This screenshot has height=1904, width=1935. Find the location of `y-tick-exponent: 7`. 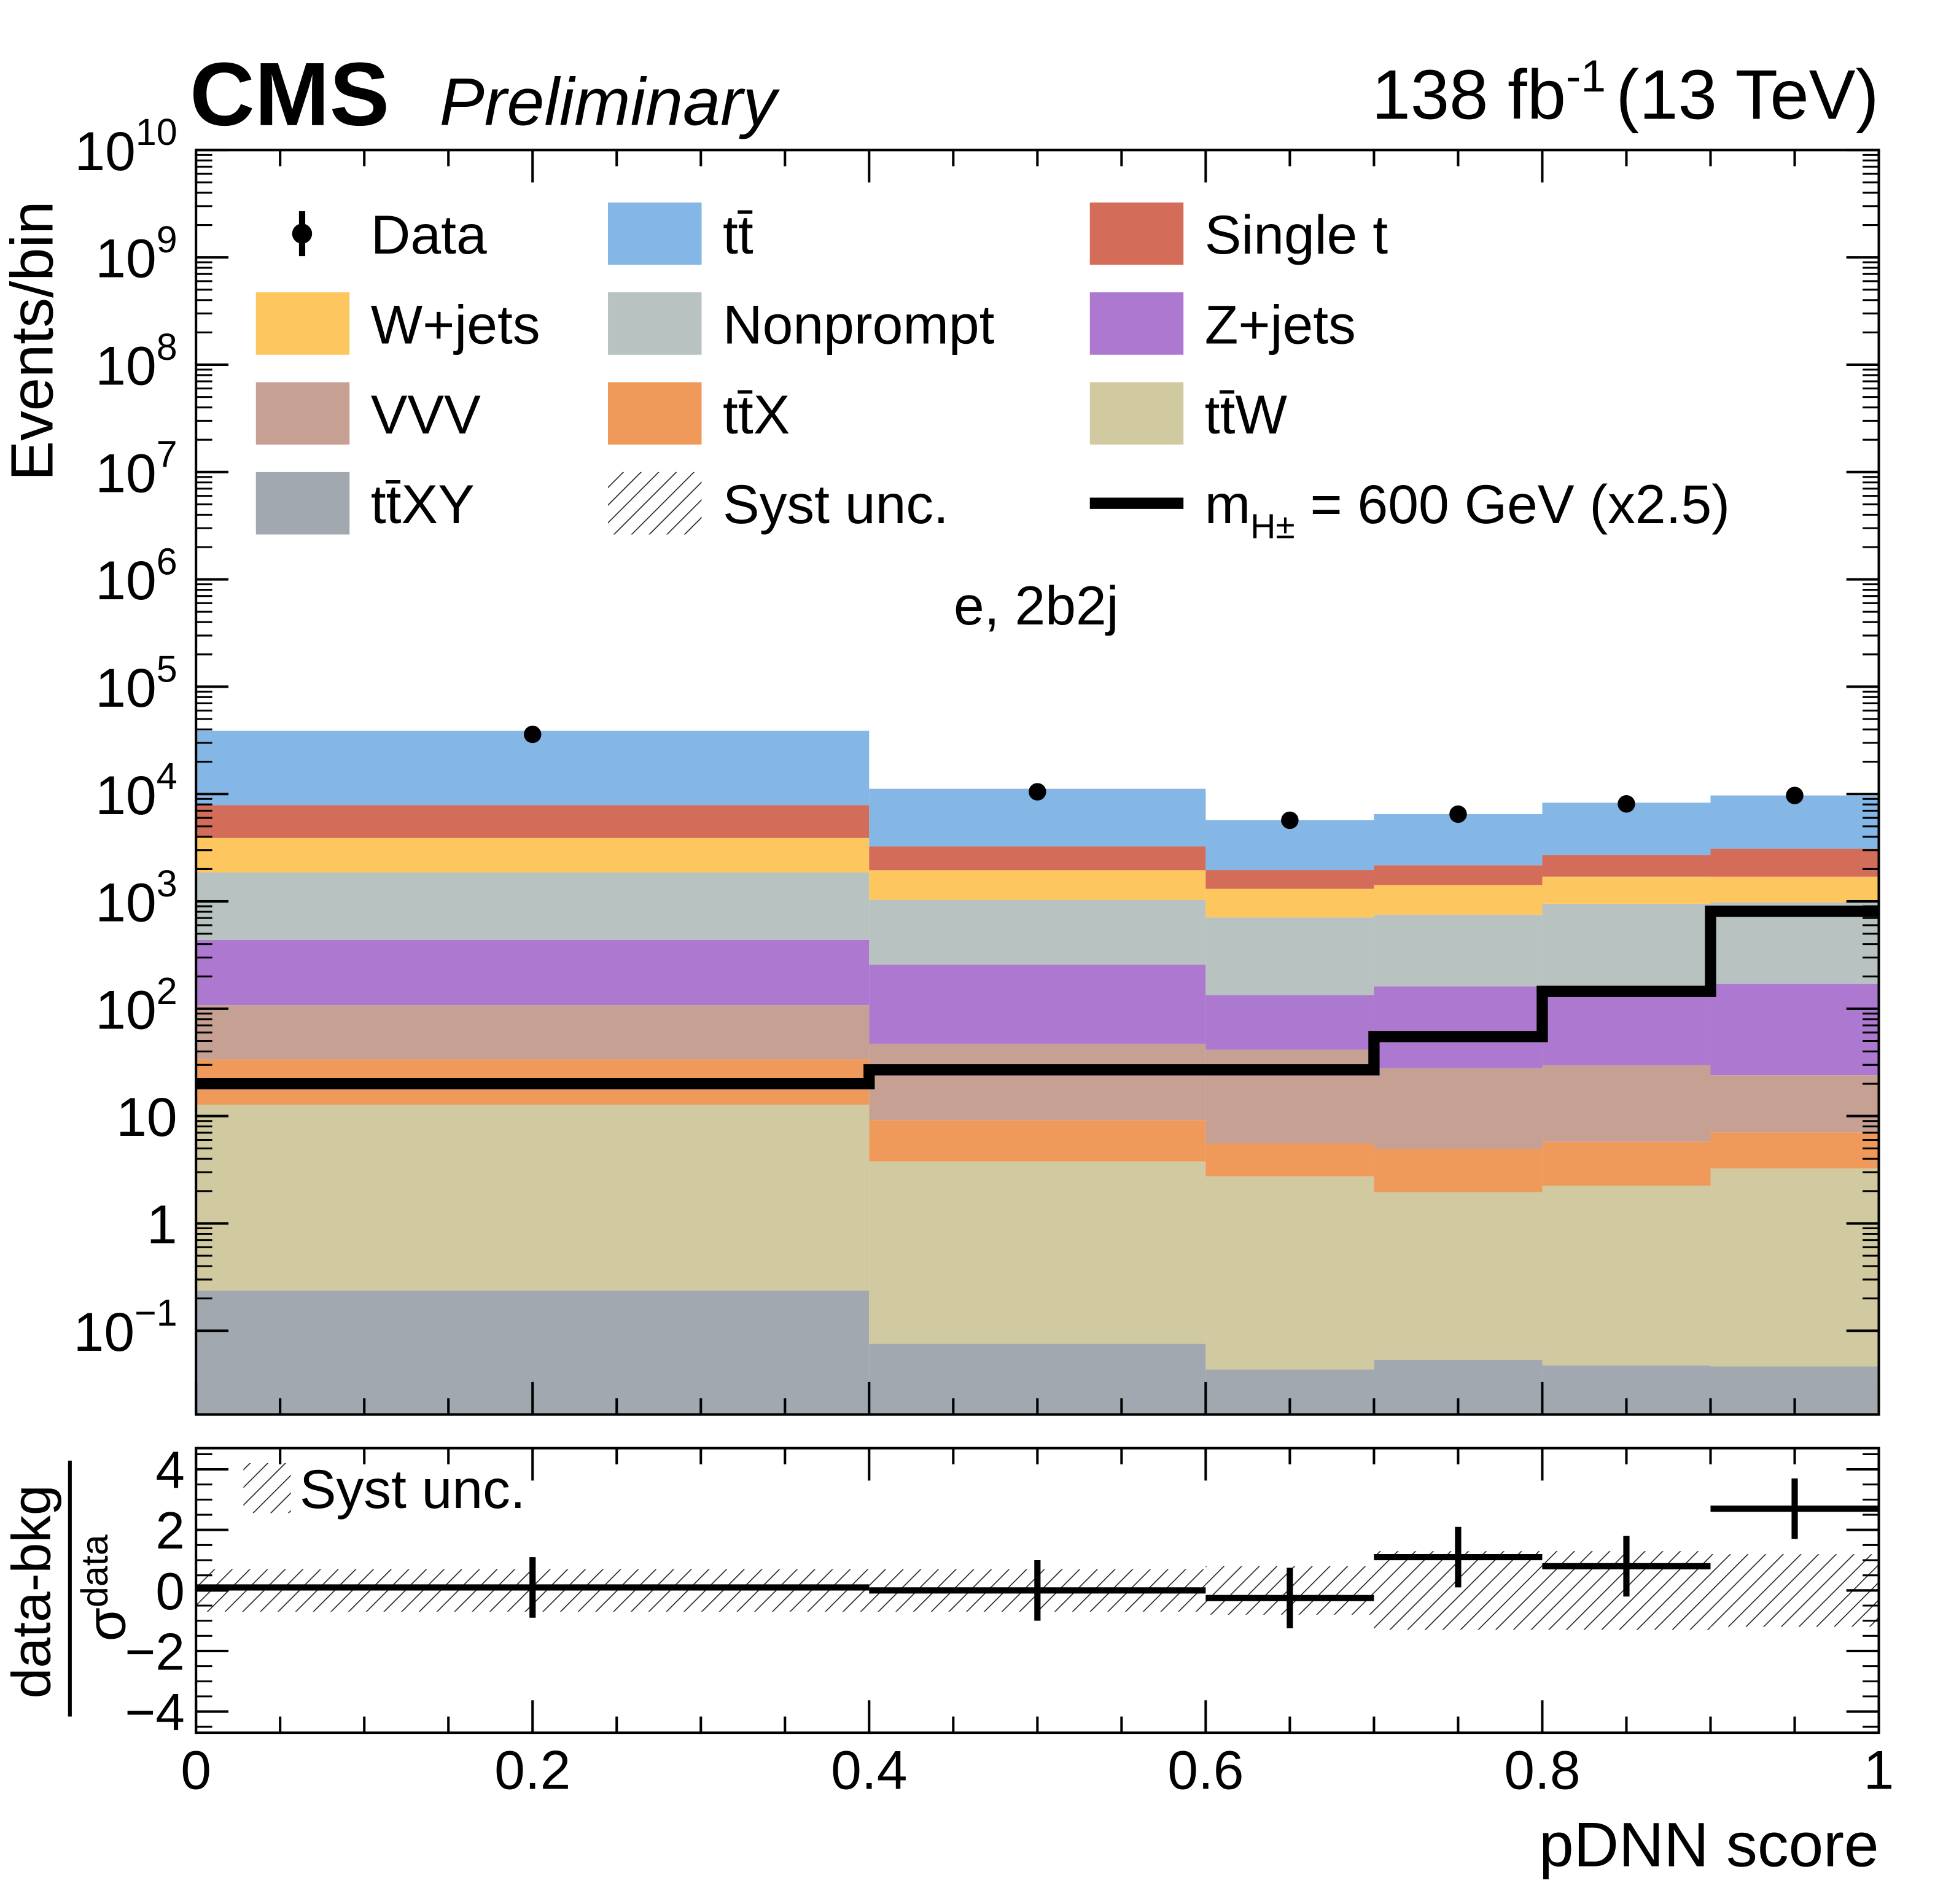

y-tick-exponent: 7 is located at coordinates (167, 454).